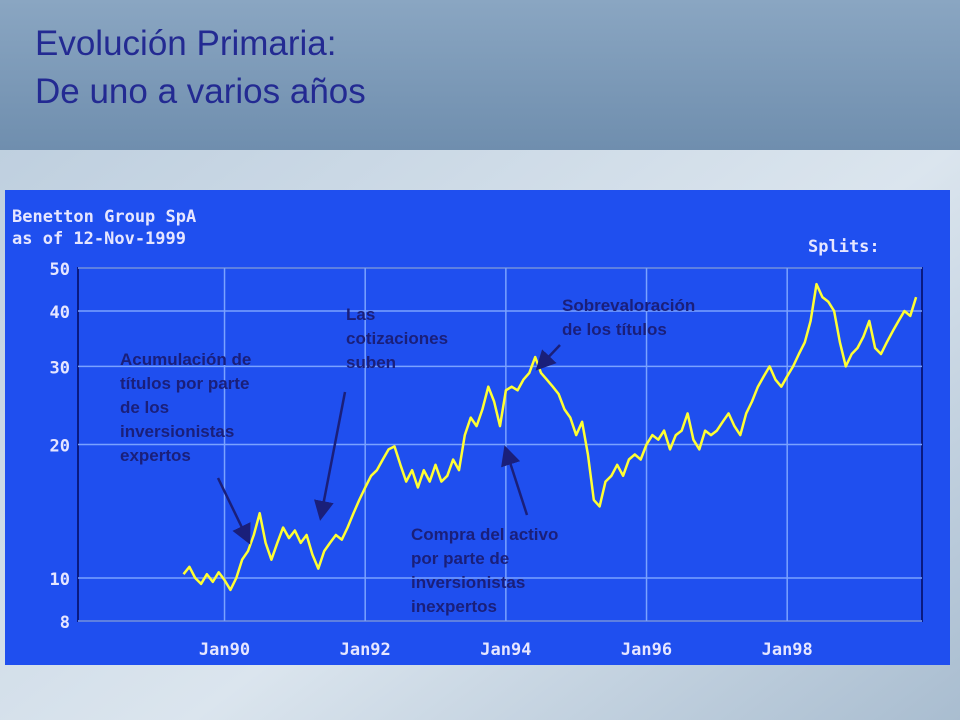 The width and height of the screenshot is (960, 720). What do you see at coordinates (365, 650) in the screenshot?
I see `x-tick-label: Jan92` at bounding box center [365, 650].